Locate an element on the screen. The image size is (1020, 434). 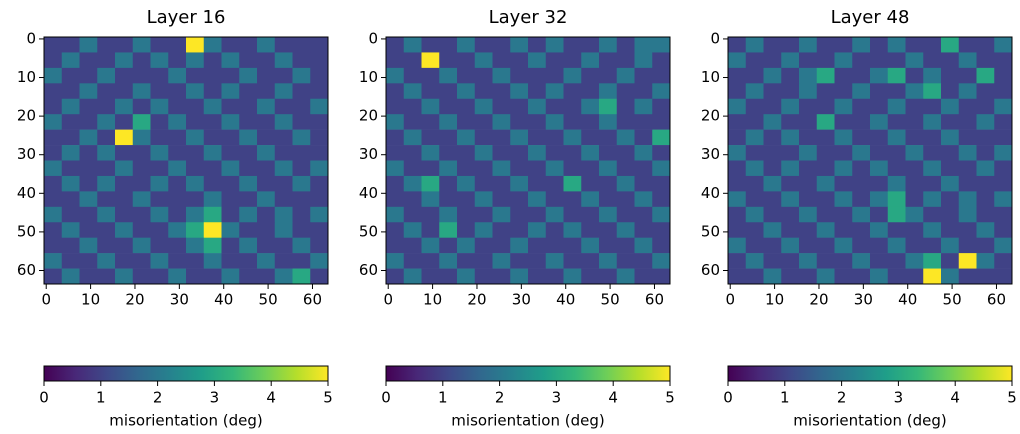
colorbar-tick-label: 0 is located at coordinates (44, 398).